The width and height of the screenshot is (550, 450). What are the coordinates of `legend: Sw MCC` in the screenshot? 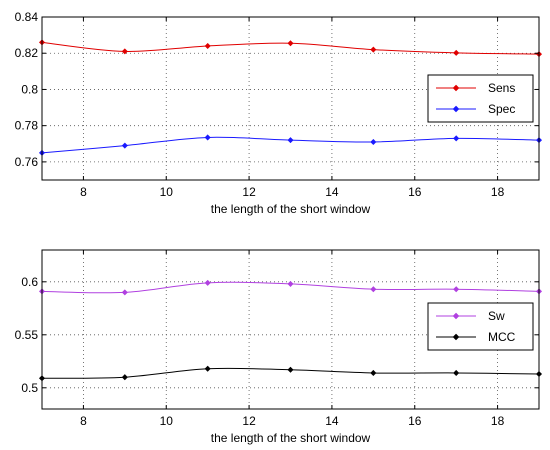 It's located at (480, 326).